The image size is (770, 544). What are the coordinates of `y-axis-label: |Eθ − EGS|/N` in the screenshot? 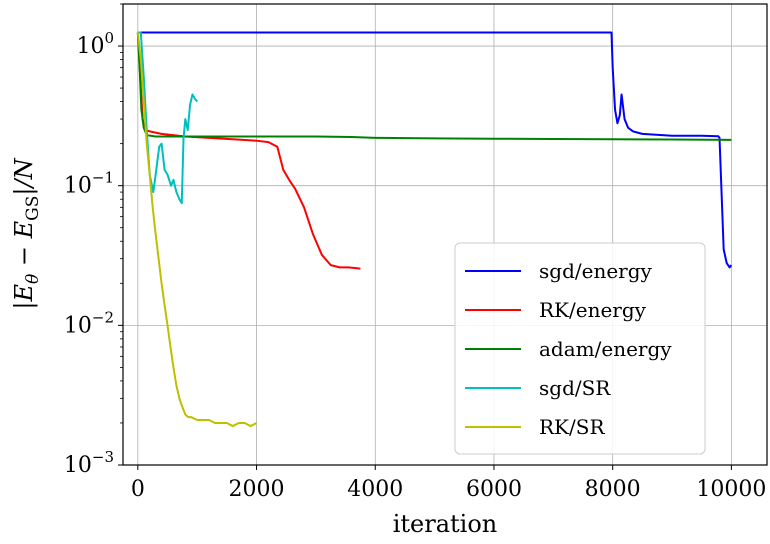 It's located at (26, 233).